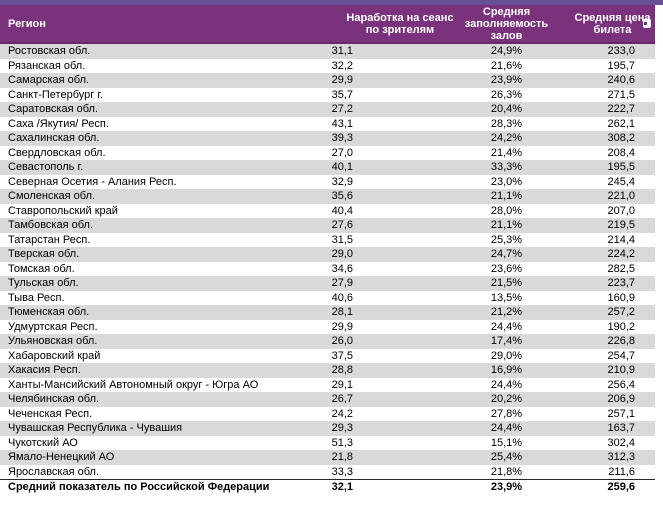  What do you see at coordinates (606, 24) in the screenshot?
I see `column-header-avg-ticket-price: Средняя цена билета` at bounding box center [606, 24].